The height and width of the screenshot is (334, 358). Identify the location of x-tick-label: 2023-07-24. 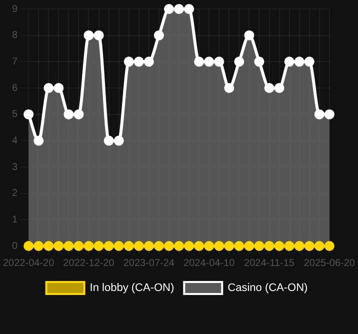
(149, 263).